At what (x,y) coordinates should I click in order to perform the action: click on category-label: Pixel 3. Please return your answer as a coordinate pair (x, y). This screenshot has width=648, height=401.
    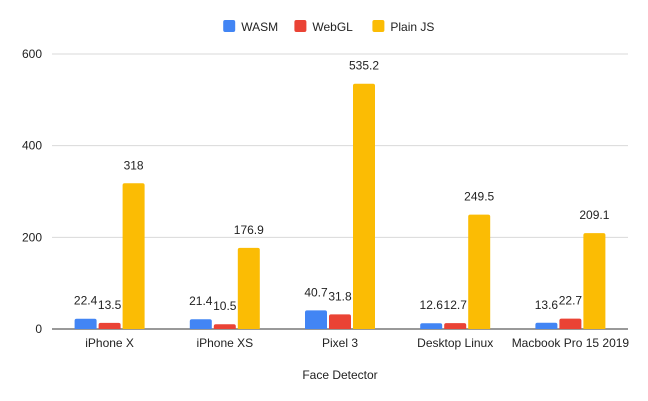
    Looking at the image, I should click on (340, 343).